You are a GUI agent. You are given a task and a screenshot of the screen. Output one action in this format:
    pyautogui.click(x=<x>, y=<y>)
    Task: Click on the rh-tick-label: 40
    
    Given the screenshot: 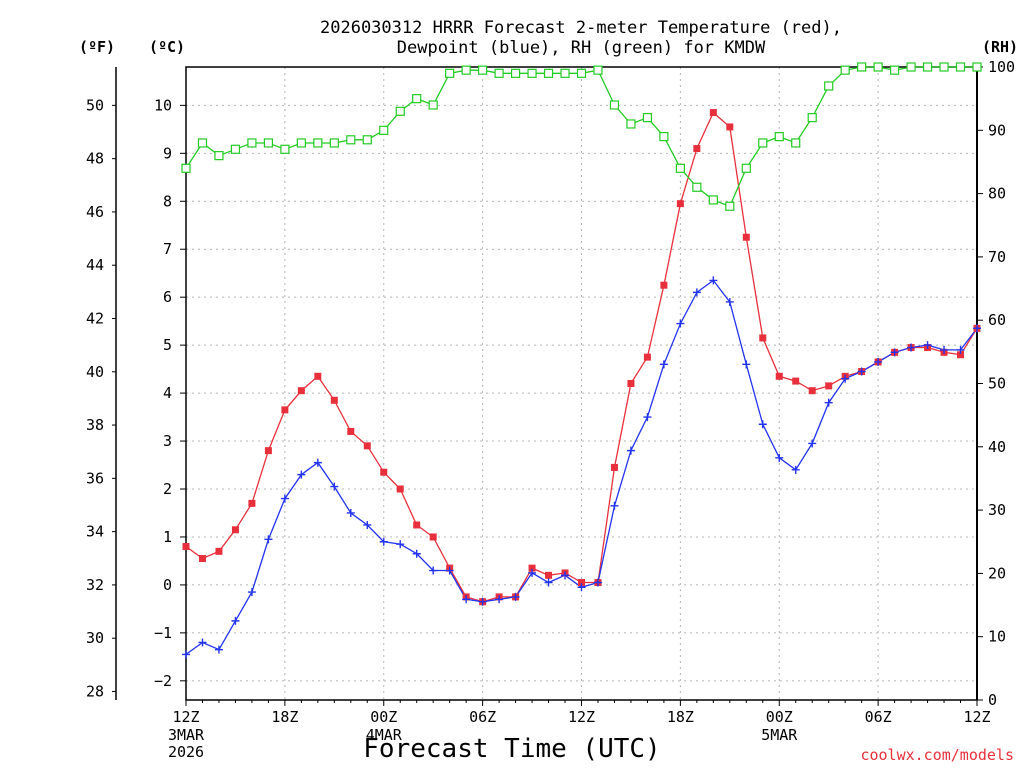 What is the action you would take?
    pyautogui.click(x=997, y=447)
    